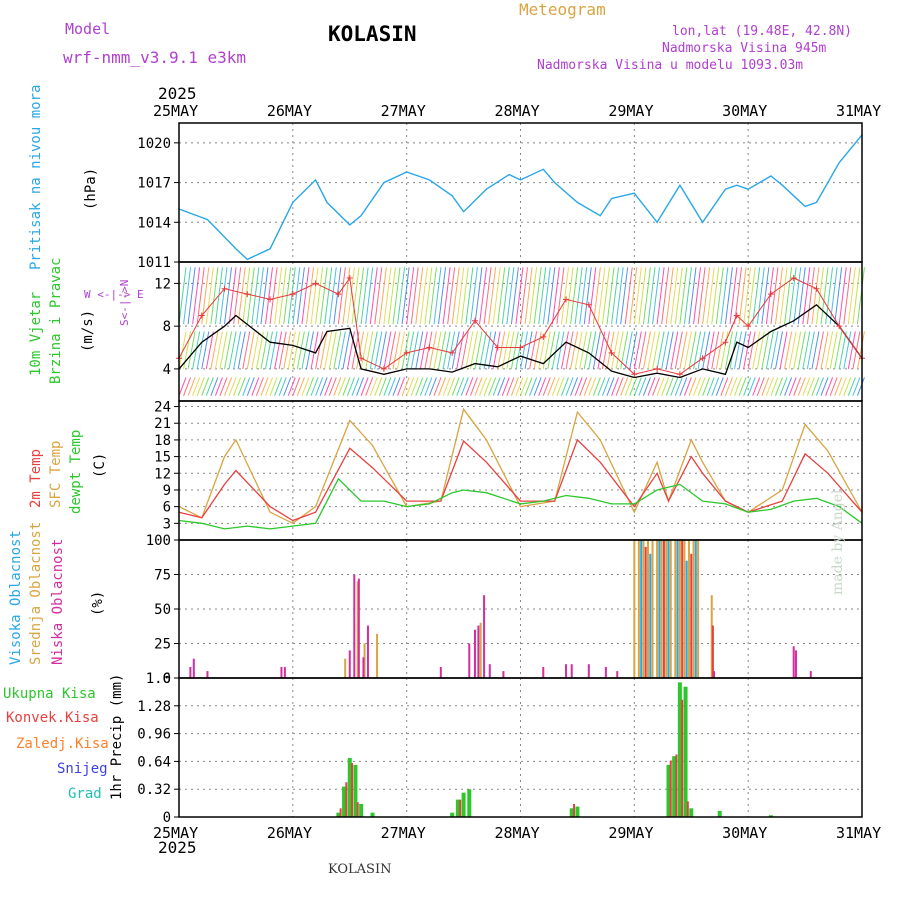 Image resolution: width=900 pixels, height=900 pixels. Describe the element at coordinates (175, 111) in the screenshot. I see `time-tick-top: 25MAY` at that location.